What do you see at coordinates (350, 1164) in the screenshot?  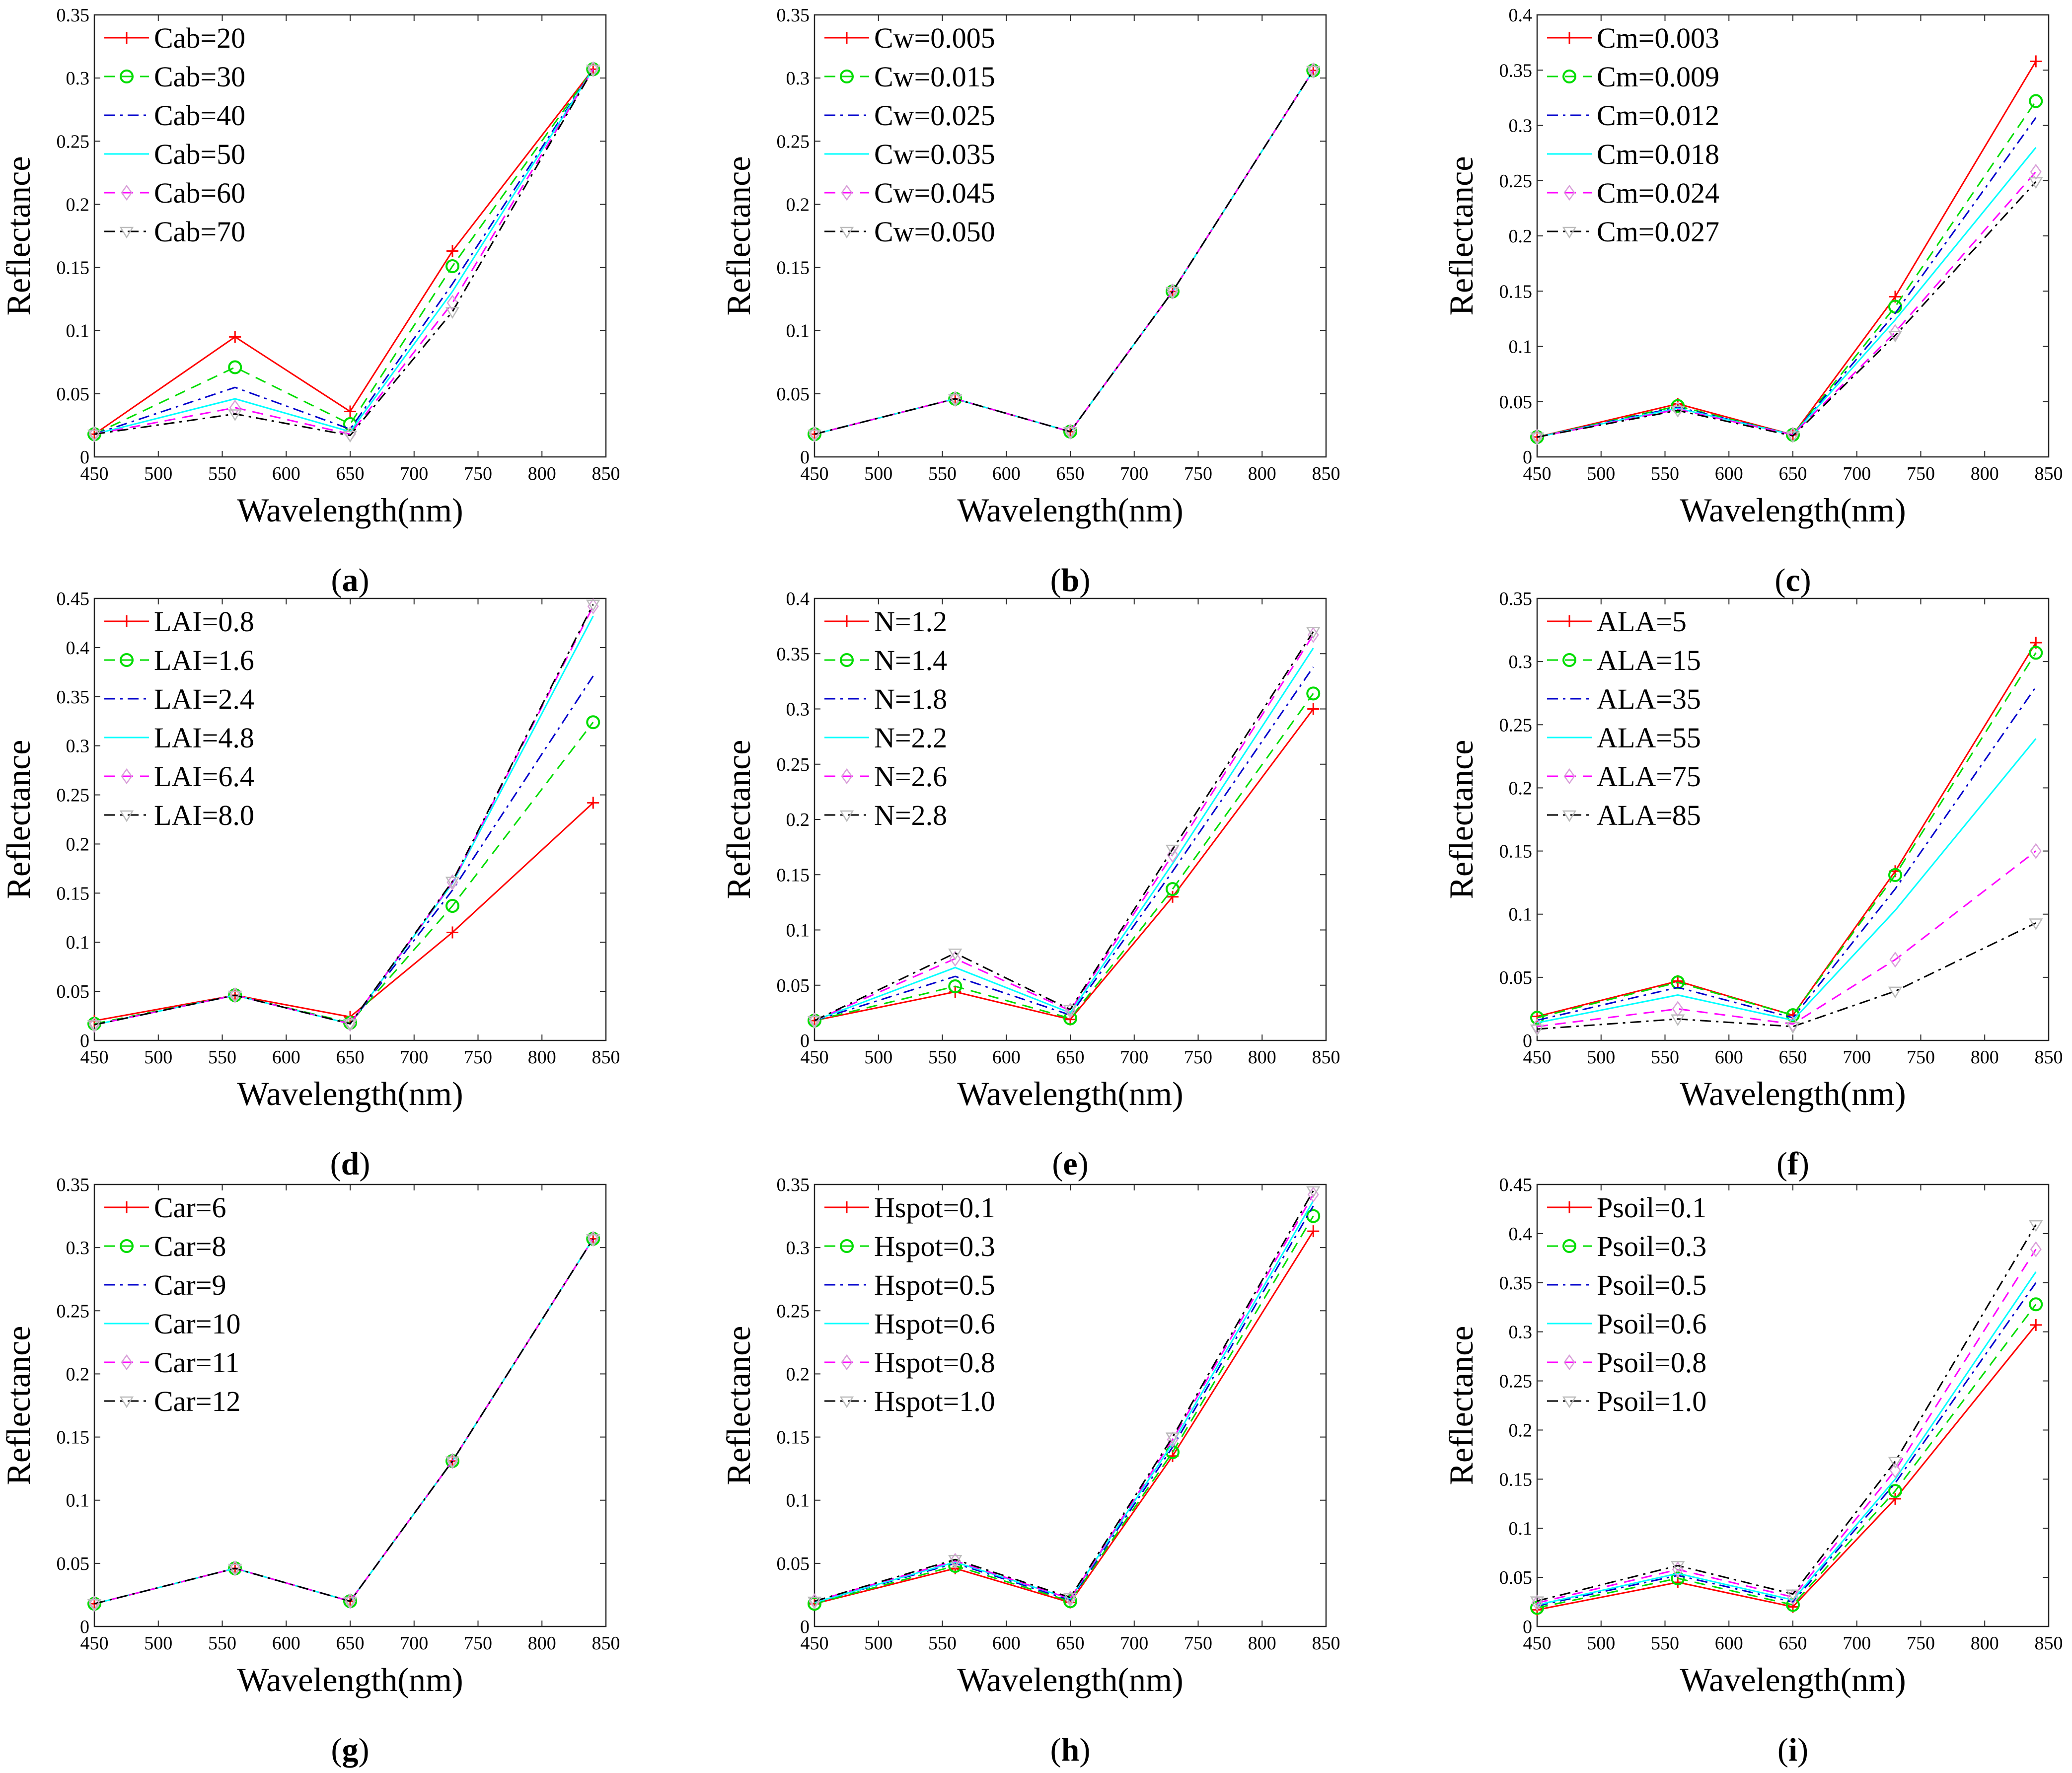 I see `panel-label: (d)` at bounding box center [350, 1164].